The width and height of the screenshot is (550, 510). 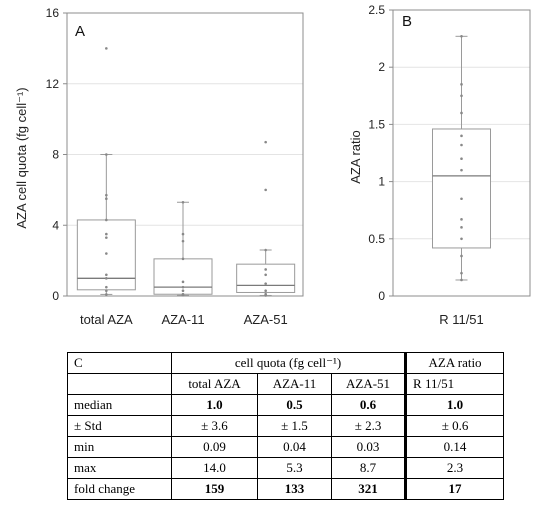 What do you see at coordinates (368, 468) in the screenshot?
I see `table-cell: 8.7` at bounding box center [368, 468].